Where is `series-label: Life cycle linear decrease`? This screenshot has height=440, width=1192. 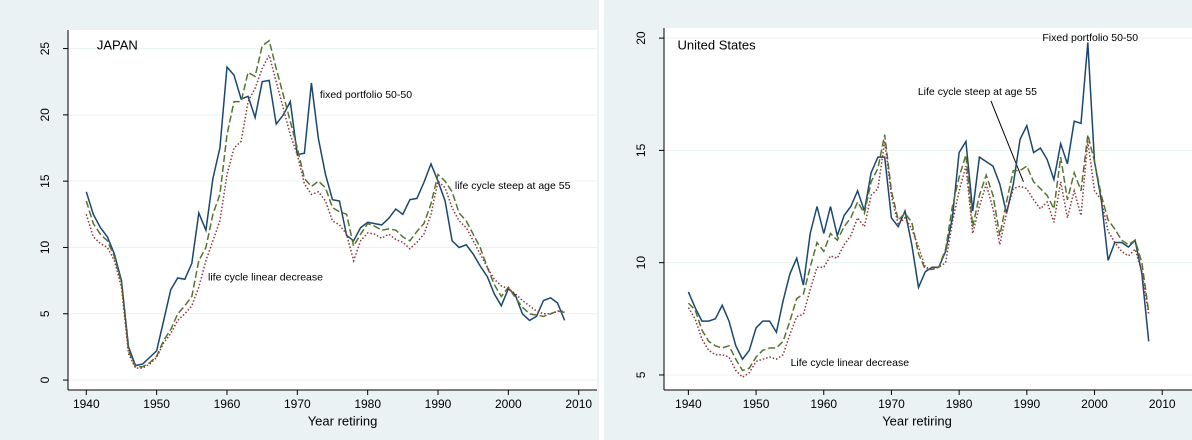
series-label: Life cycle linear decrease is located at coordinates (850, 363).